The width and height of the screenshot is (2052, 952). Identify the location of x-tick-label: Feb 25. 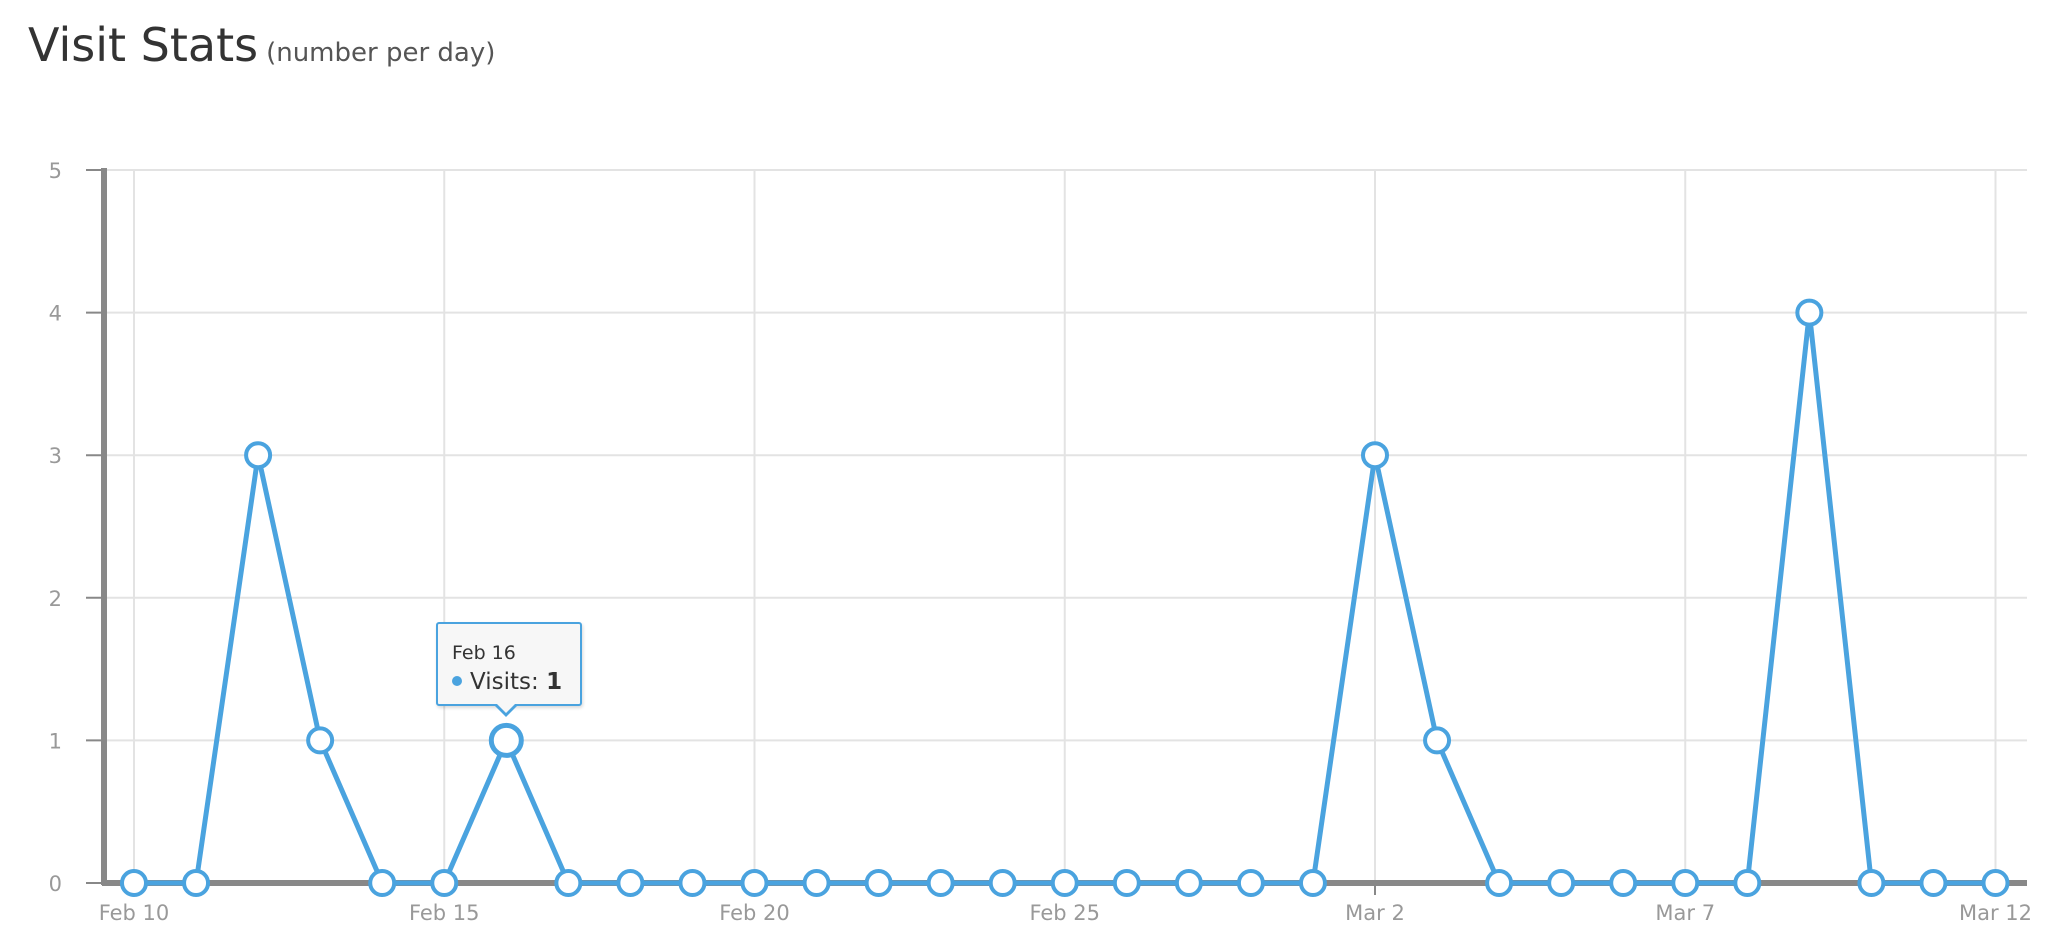
(1064, 913).